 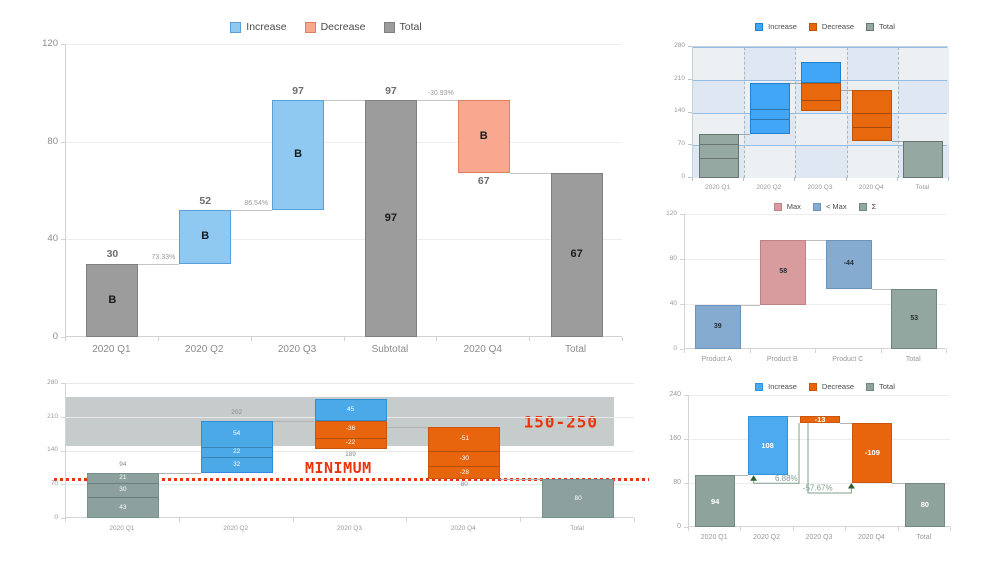 I want to click on legend: Increase Decrease Total, so click(x=825, y=386).